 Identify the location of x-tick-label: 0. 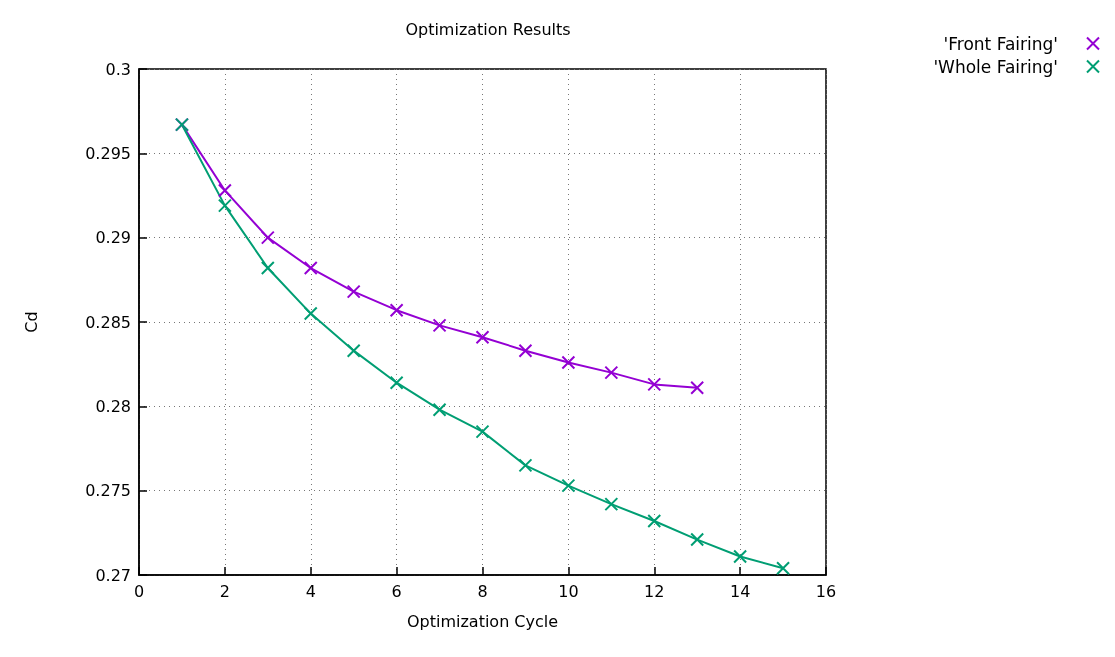
(139, 591).